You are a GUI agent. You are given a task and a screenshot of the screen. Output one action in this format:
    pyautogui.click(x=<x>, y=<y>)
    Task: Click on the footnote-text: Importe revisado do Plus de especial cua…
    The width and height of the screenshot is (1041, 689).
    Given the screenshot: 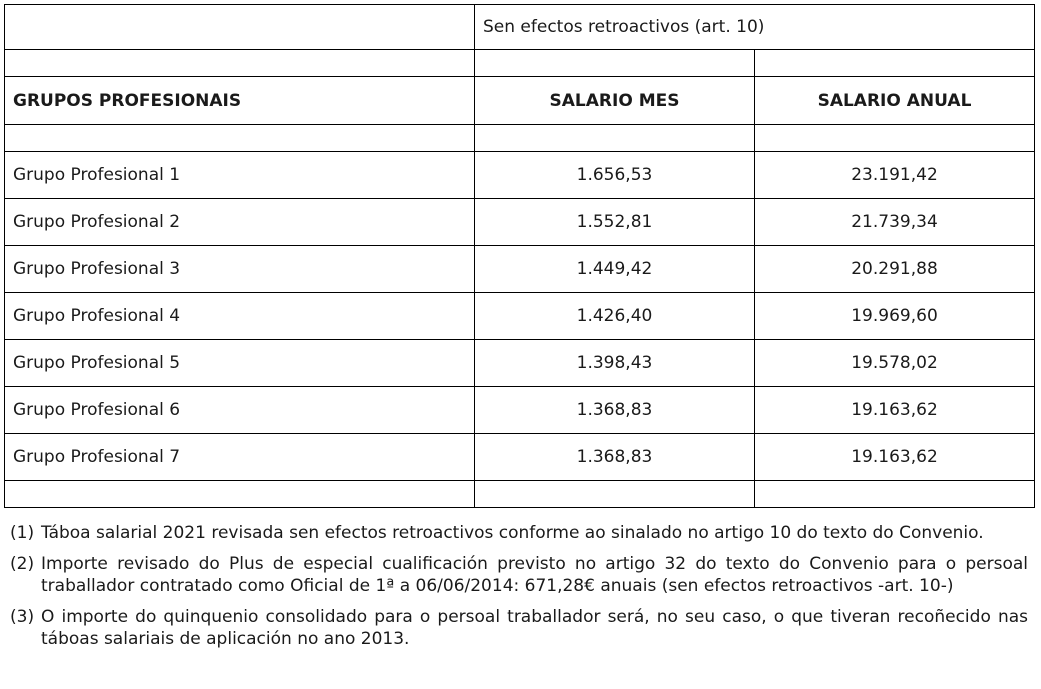 What is the action you would take?
    pyautogui.click(x=534, y=575)
    